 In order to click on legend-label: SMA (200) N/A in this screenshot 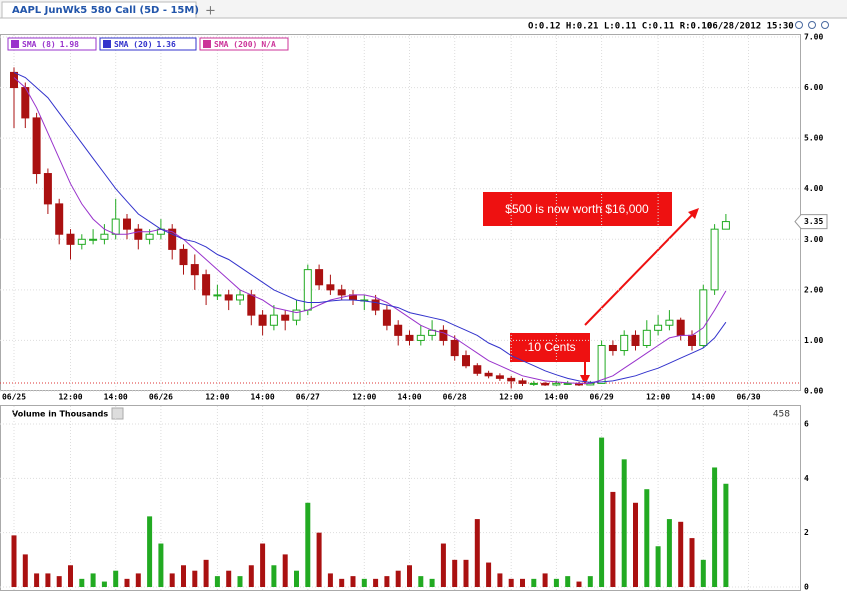, I will do `click(245, 44)`.